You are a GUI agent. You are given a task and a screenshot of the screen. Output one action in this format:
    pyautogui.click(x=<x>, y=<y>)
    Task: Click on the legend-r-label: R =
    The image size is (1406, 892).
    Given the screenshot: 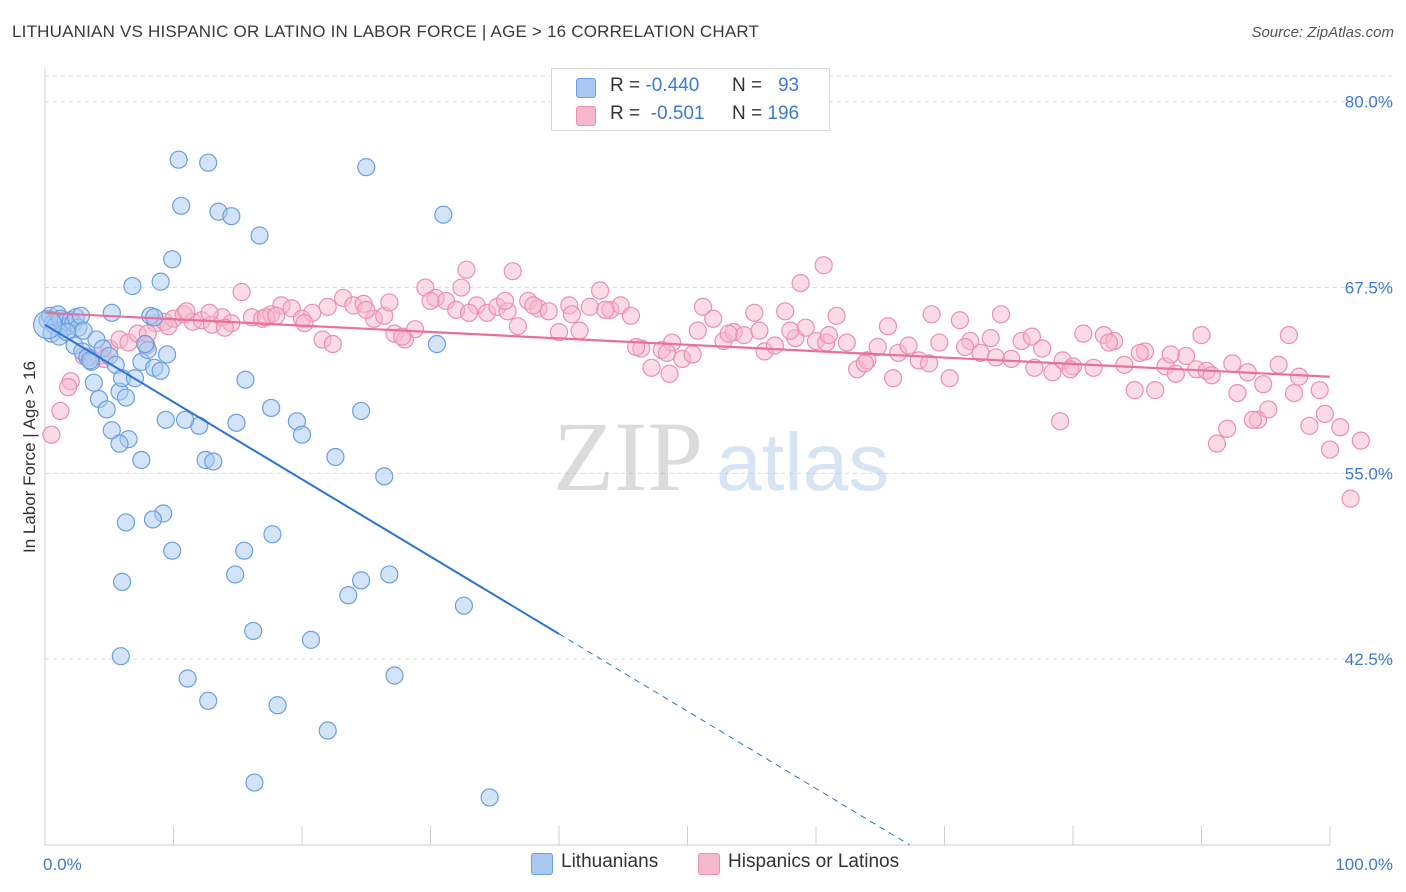 What is the action you would take?
    pyautogui.click(x=625, y=113)
    